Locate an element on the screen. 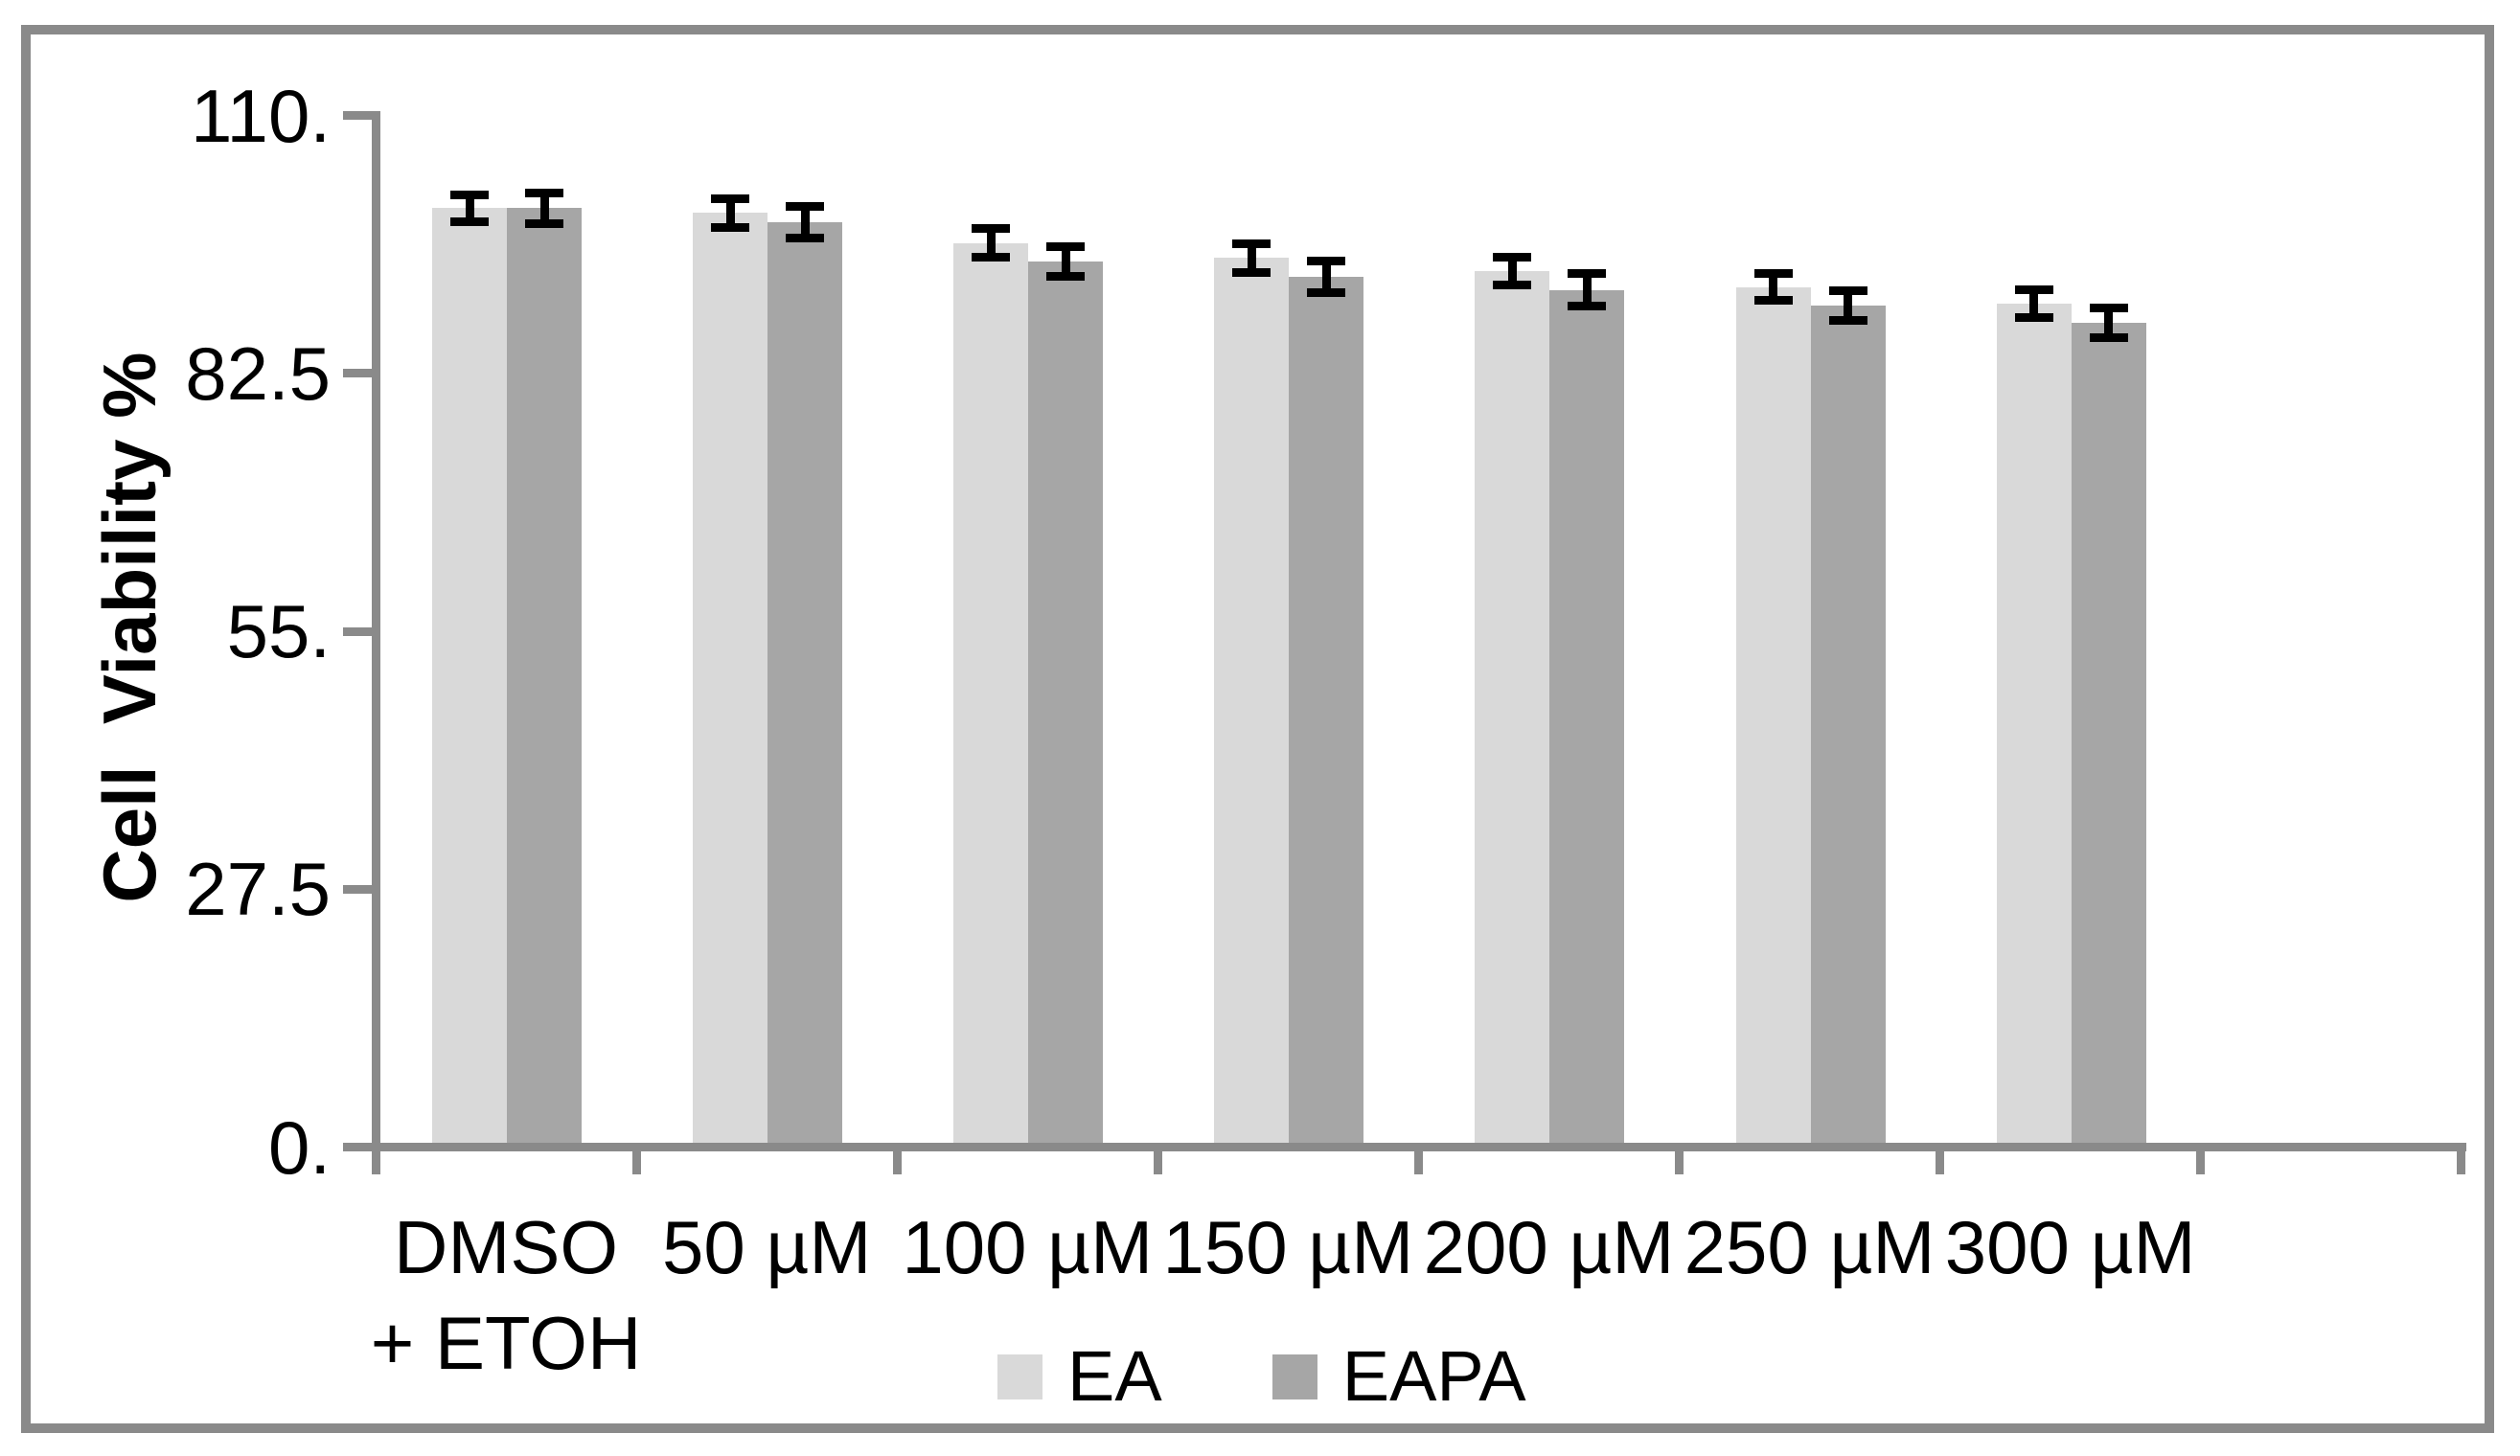 This screenshot has width=2520, height=1456. category-label-2: 100 µM is located at coordinates (1027, 1247).